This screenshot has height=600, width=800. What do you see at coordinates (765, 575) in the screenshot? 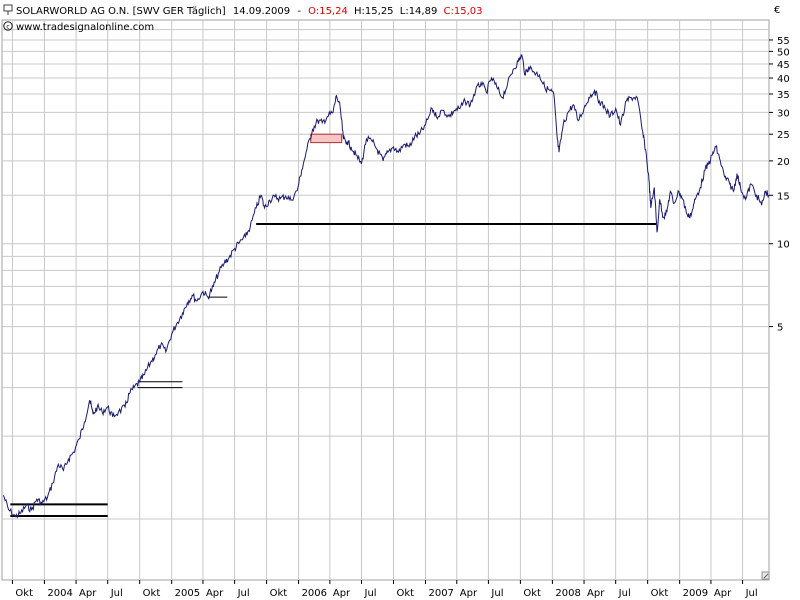
I see `resize-handle-icon` at bounding box center [765, 575].